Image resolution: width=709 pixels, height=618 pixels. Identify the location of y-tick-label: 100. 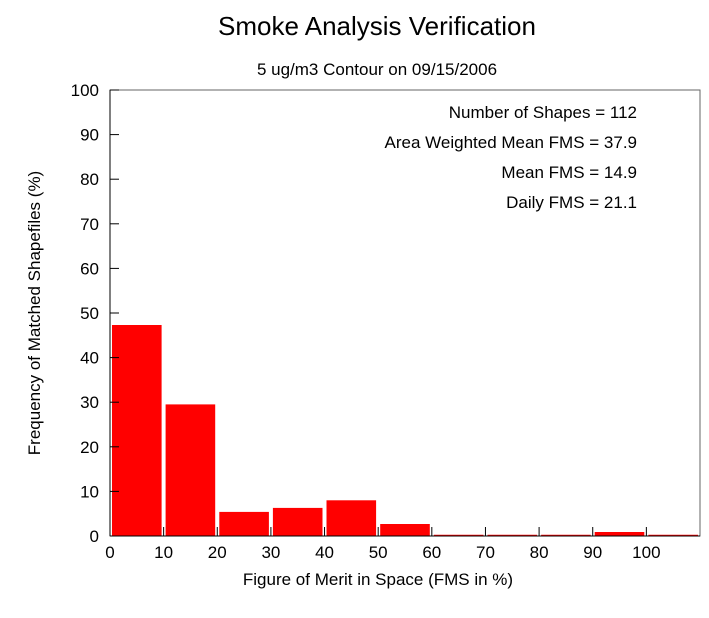
(85, 90).